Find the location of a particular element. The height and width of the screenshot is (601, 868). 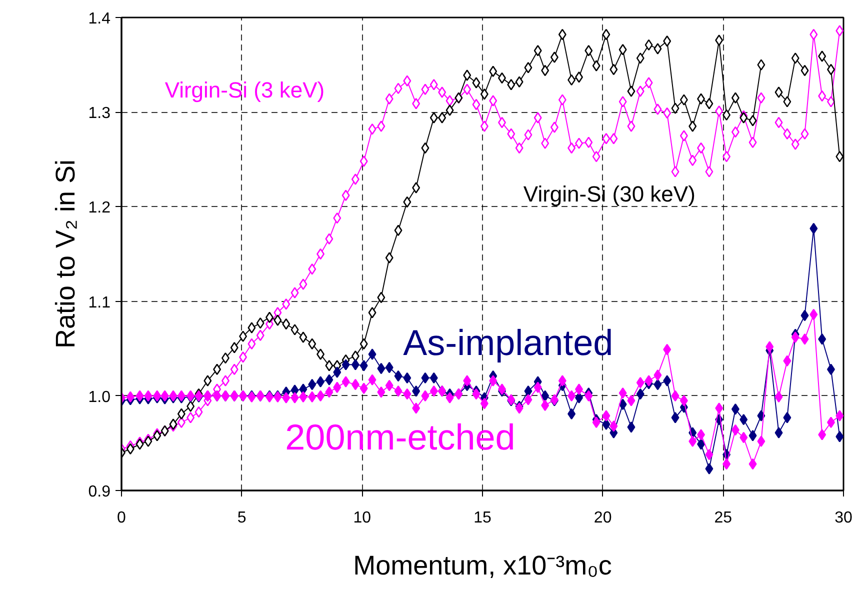

y-tick-label: 1.2 is located at coordinates (99, 208).